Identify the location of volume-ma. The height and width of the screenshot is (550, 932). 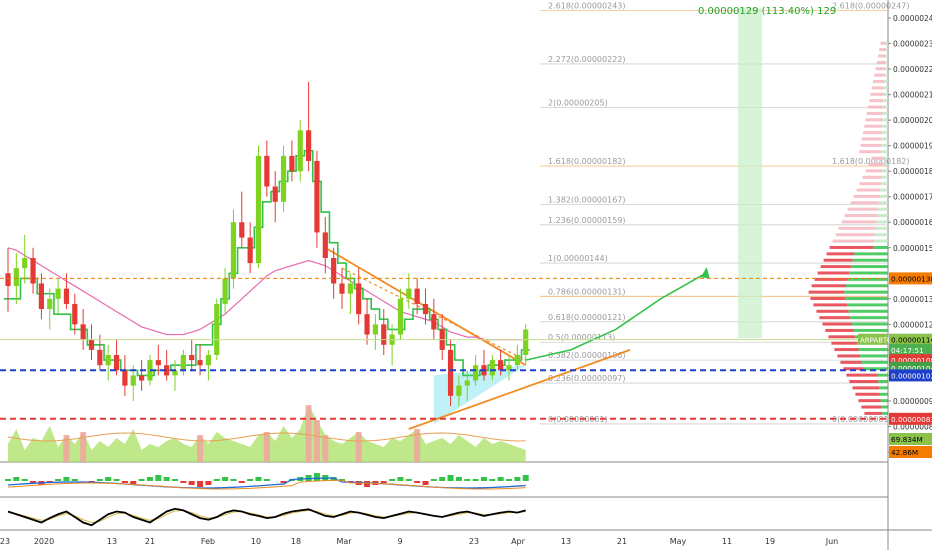
(266, 437).